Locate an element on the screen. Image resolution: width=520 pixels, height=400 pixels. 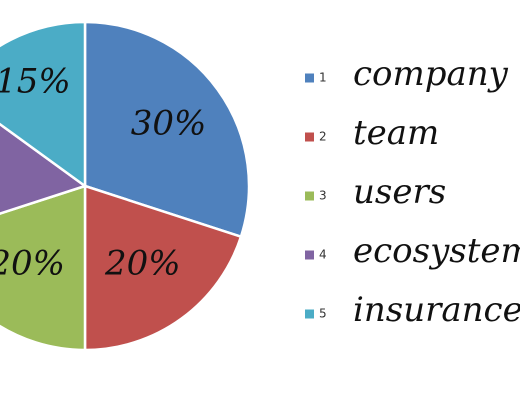
legend-label: users is located at coordinates (399, 192).